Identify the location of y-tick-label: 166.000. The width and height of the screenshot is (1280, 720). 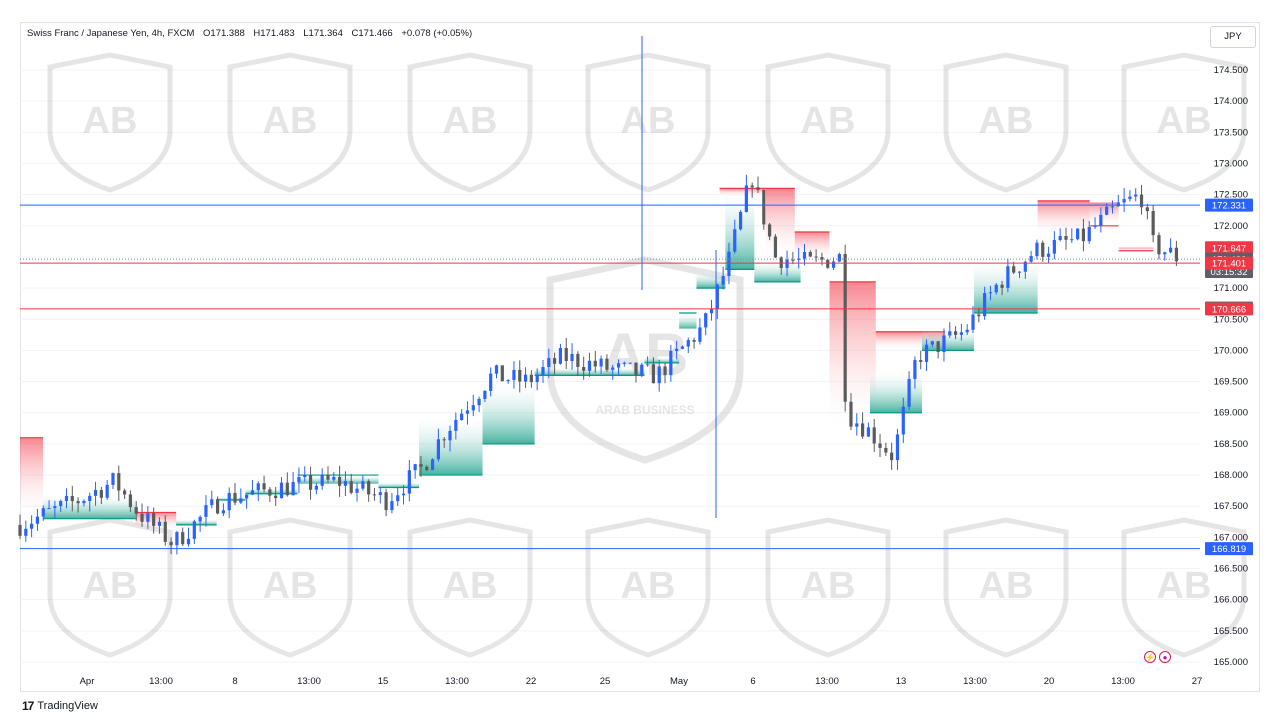
(1231, 600).